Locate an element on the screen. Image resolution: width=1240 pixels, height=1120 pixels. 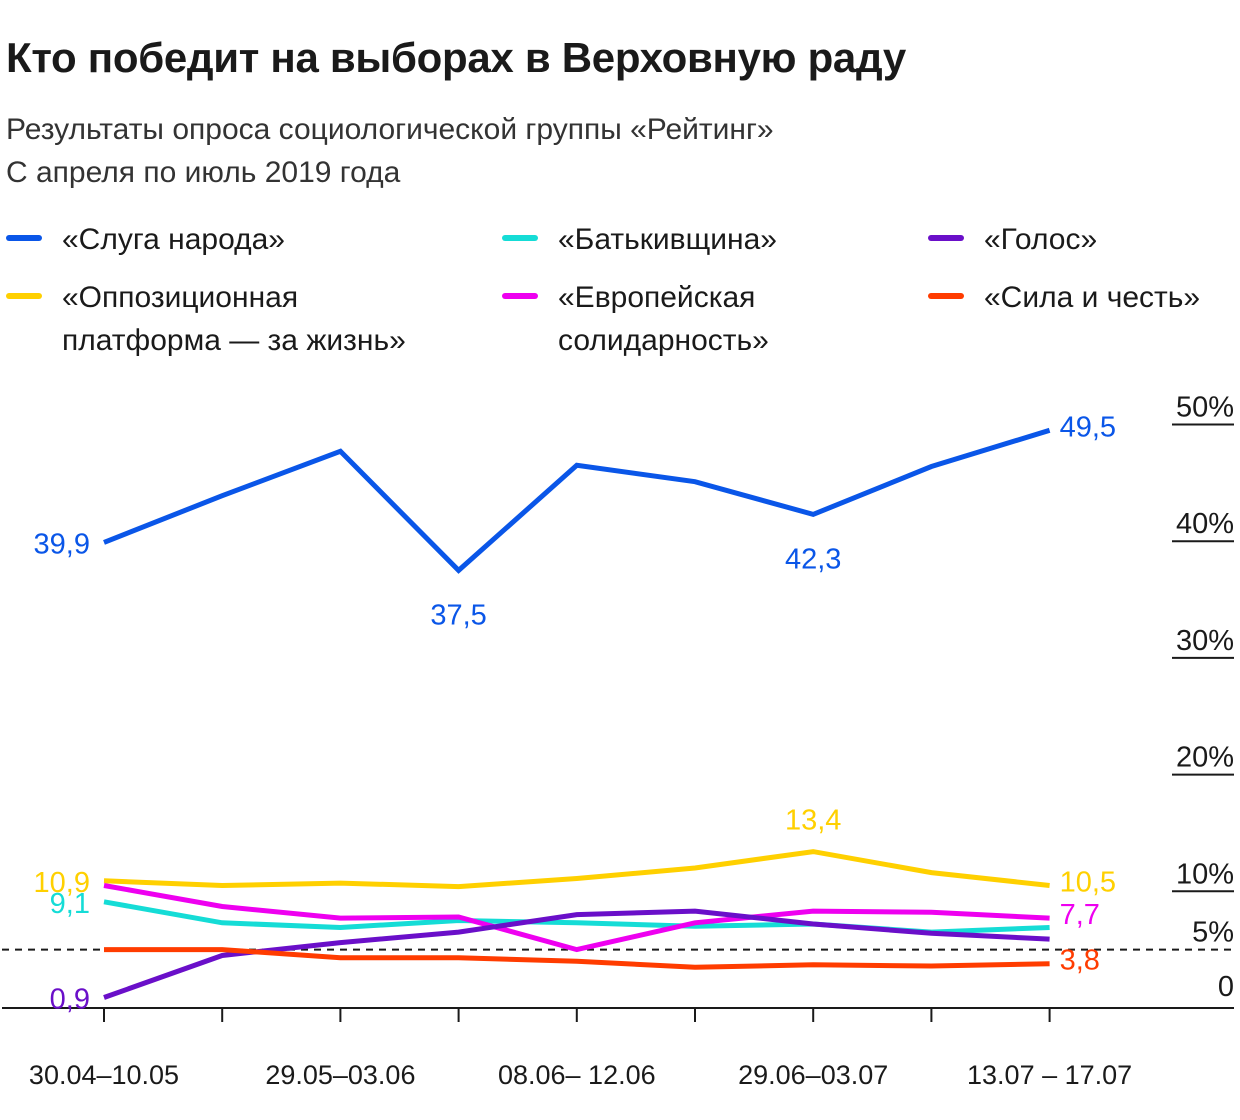
y-tick-label: 50% is located at coordinates (1205, 408).